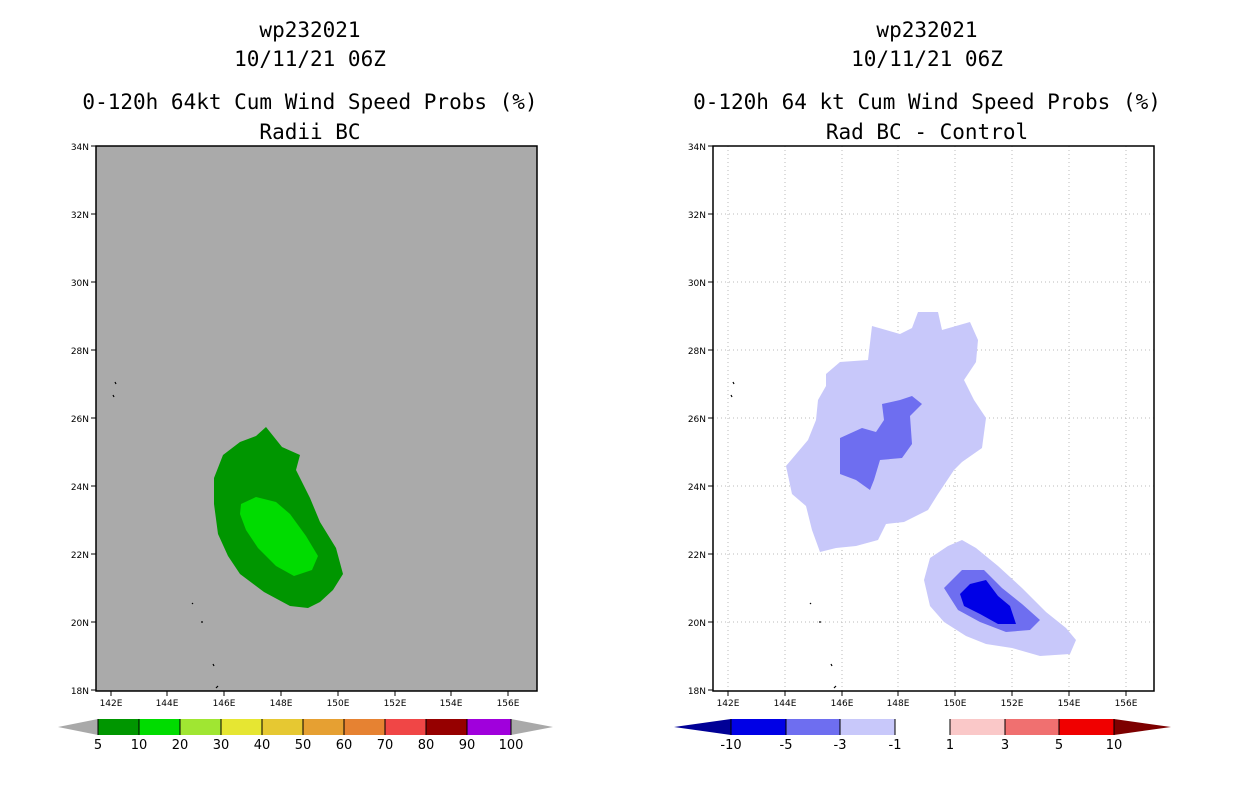  I want to click on right-title-storm: wp232021, so click(927, 30).